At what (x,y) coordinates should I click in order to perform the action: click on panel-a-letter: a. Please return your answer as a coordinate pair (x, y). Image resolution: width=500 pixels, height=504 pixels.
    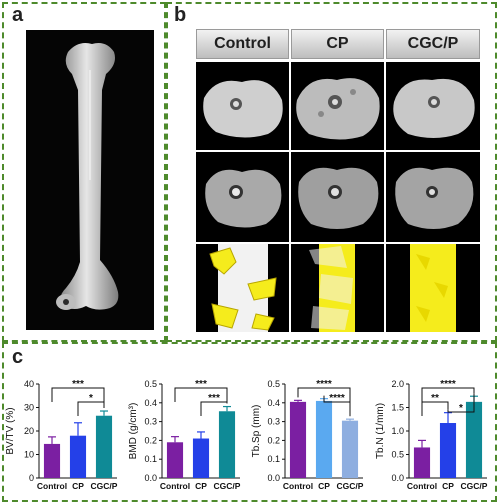
    Looking at the image, I should click on (18, 15).